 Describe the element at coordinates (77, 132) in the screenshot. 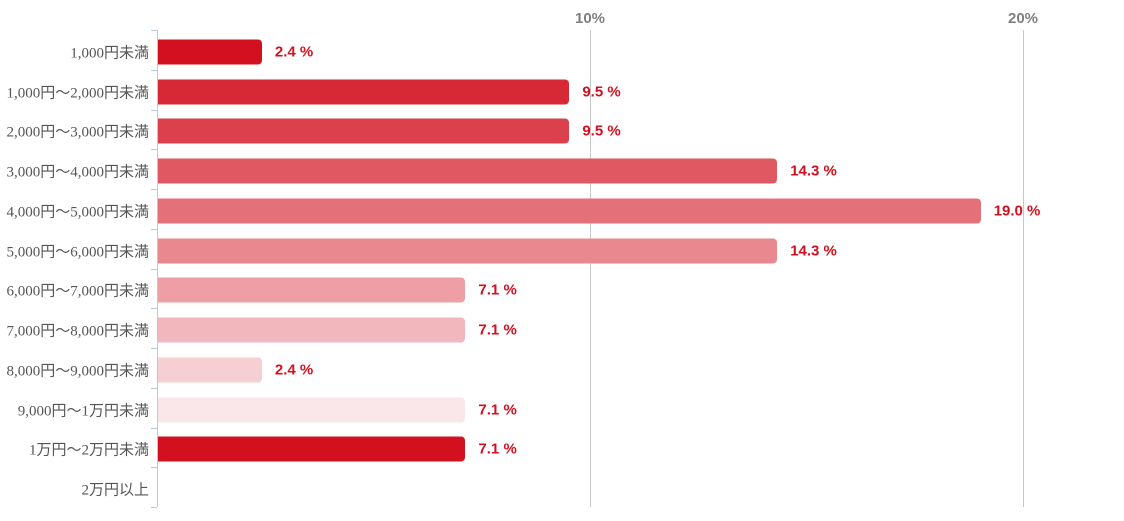

I see `category-label: 2,000円〜3,000円未満` at that location.